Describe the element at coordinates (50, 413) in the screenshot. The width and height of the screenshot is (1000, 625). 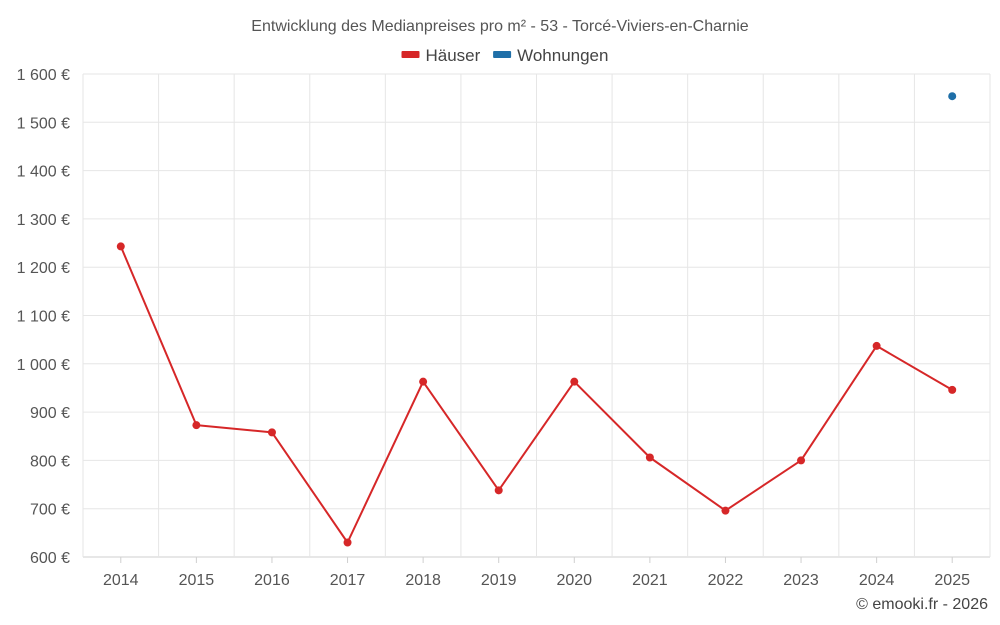
I see `y-tick-label: 900 €` at that location.